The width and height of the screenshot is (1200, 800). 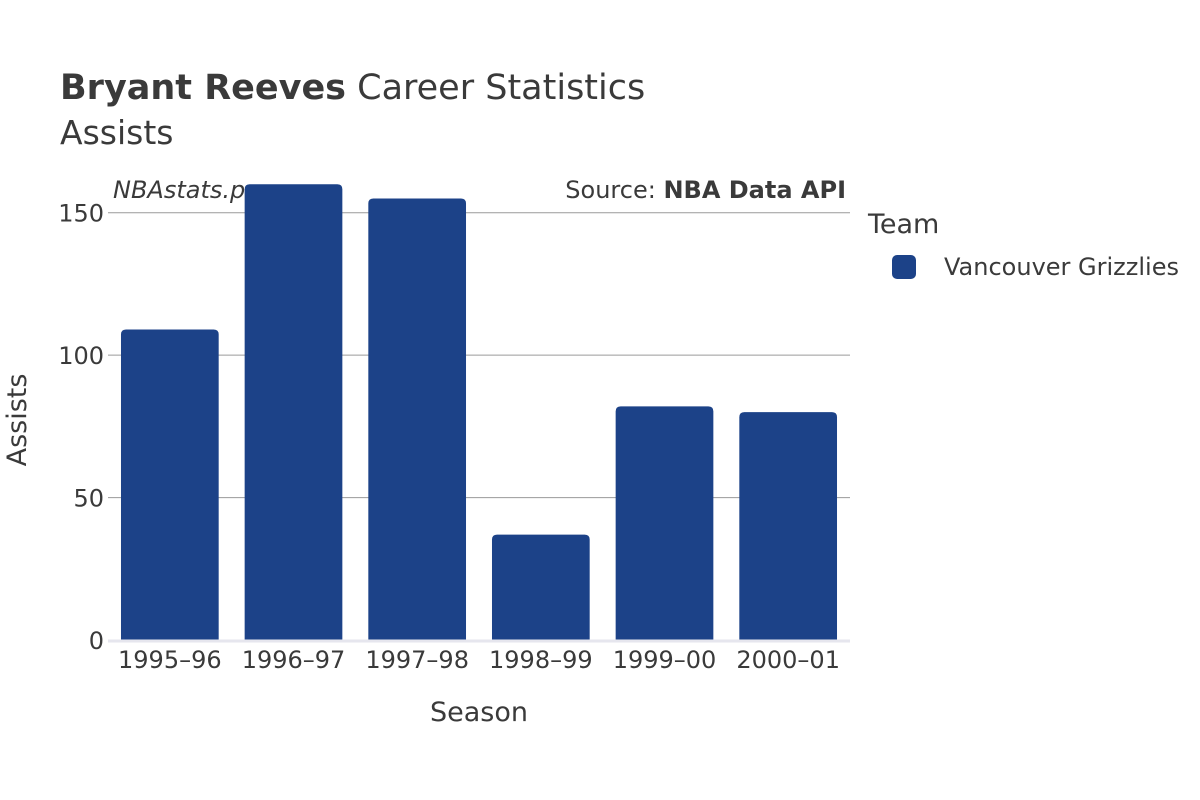 What do you see at coordinates (665, 660) in the screenshot?
I see `x-tick-label: 1999–00` at bounding box center [665, 660].